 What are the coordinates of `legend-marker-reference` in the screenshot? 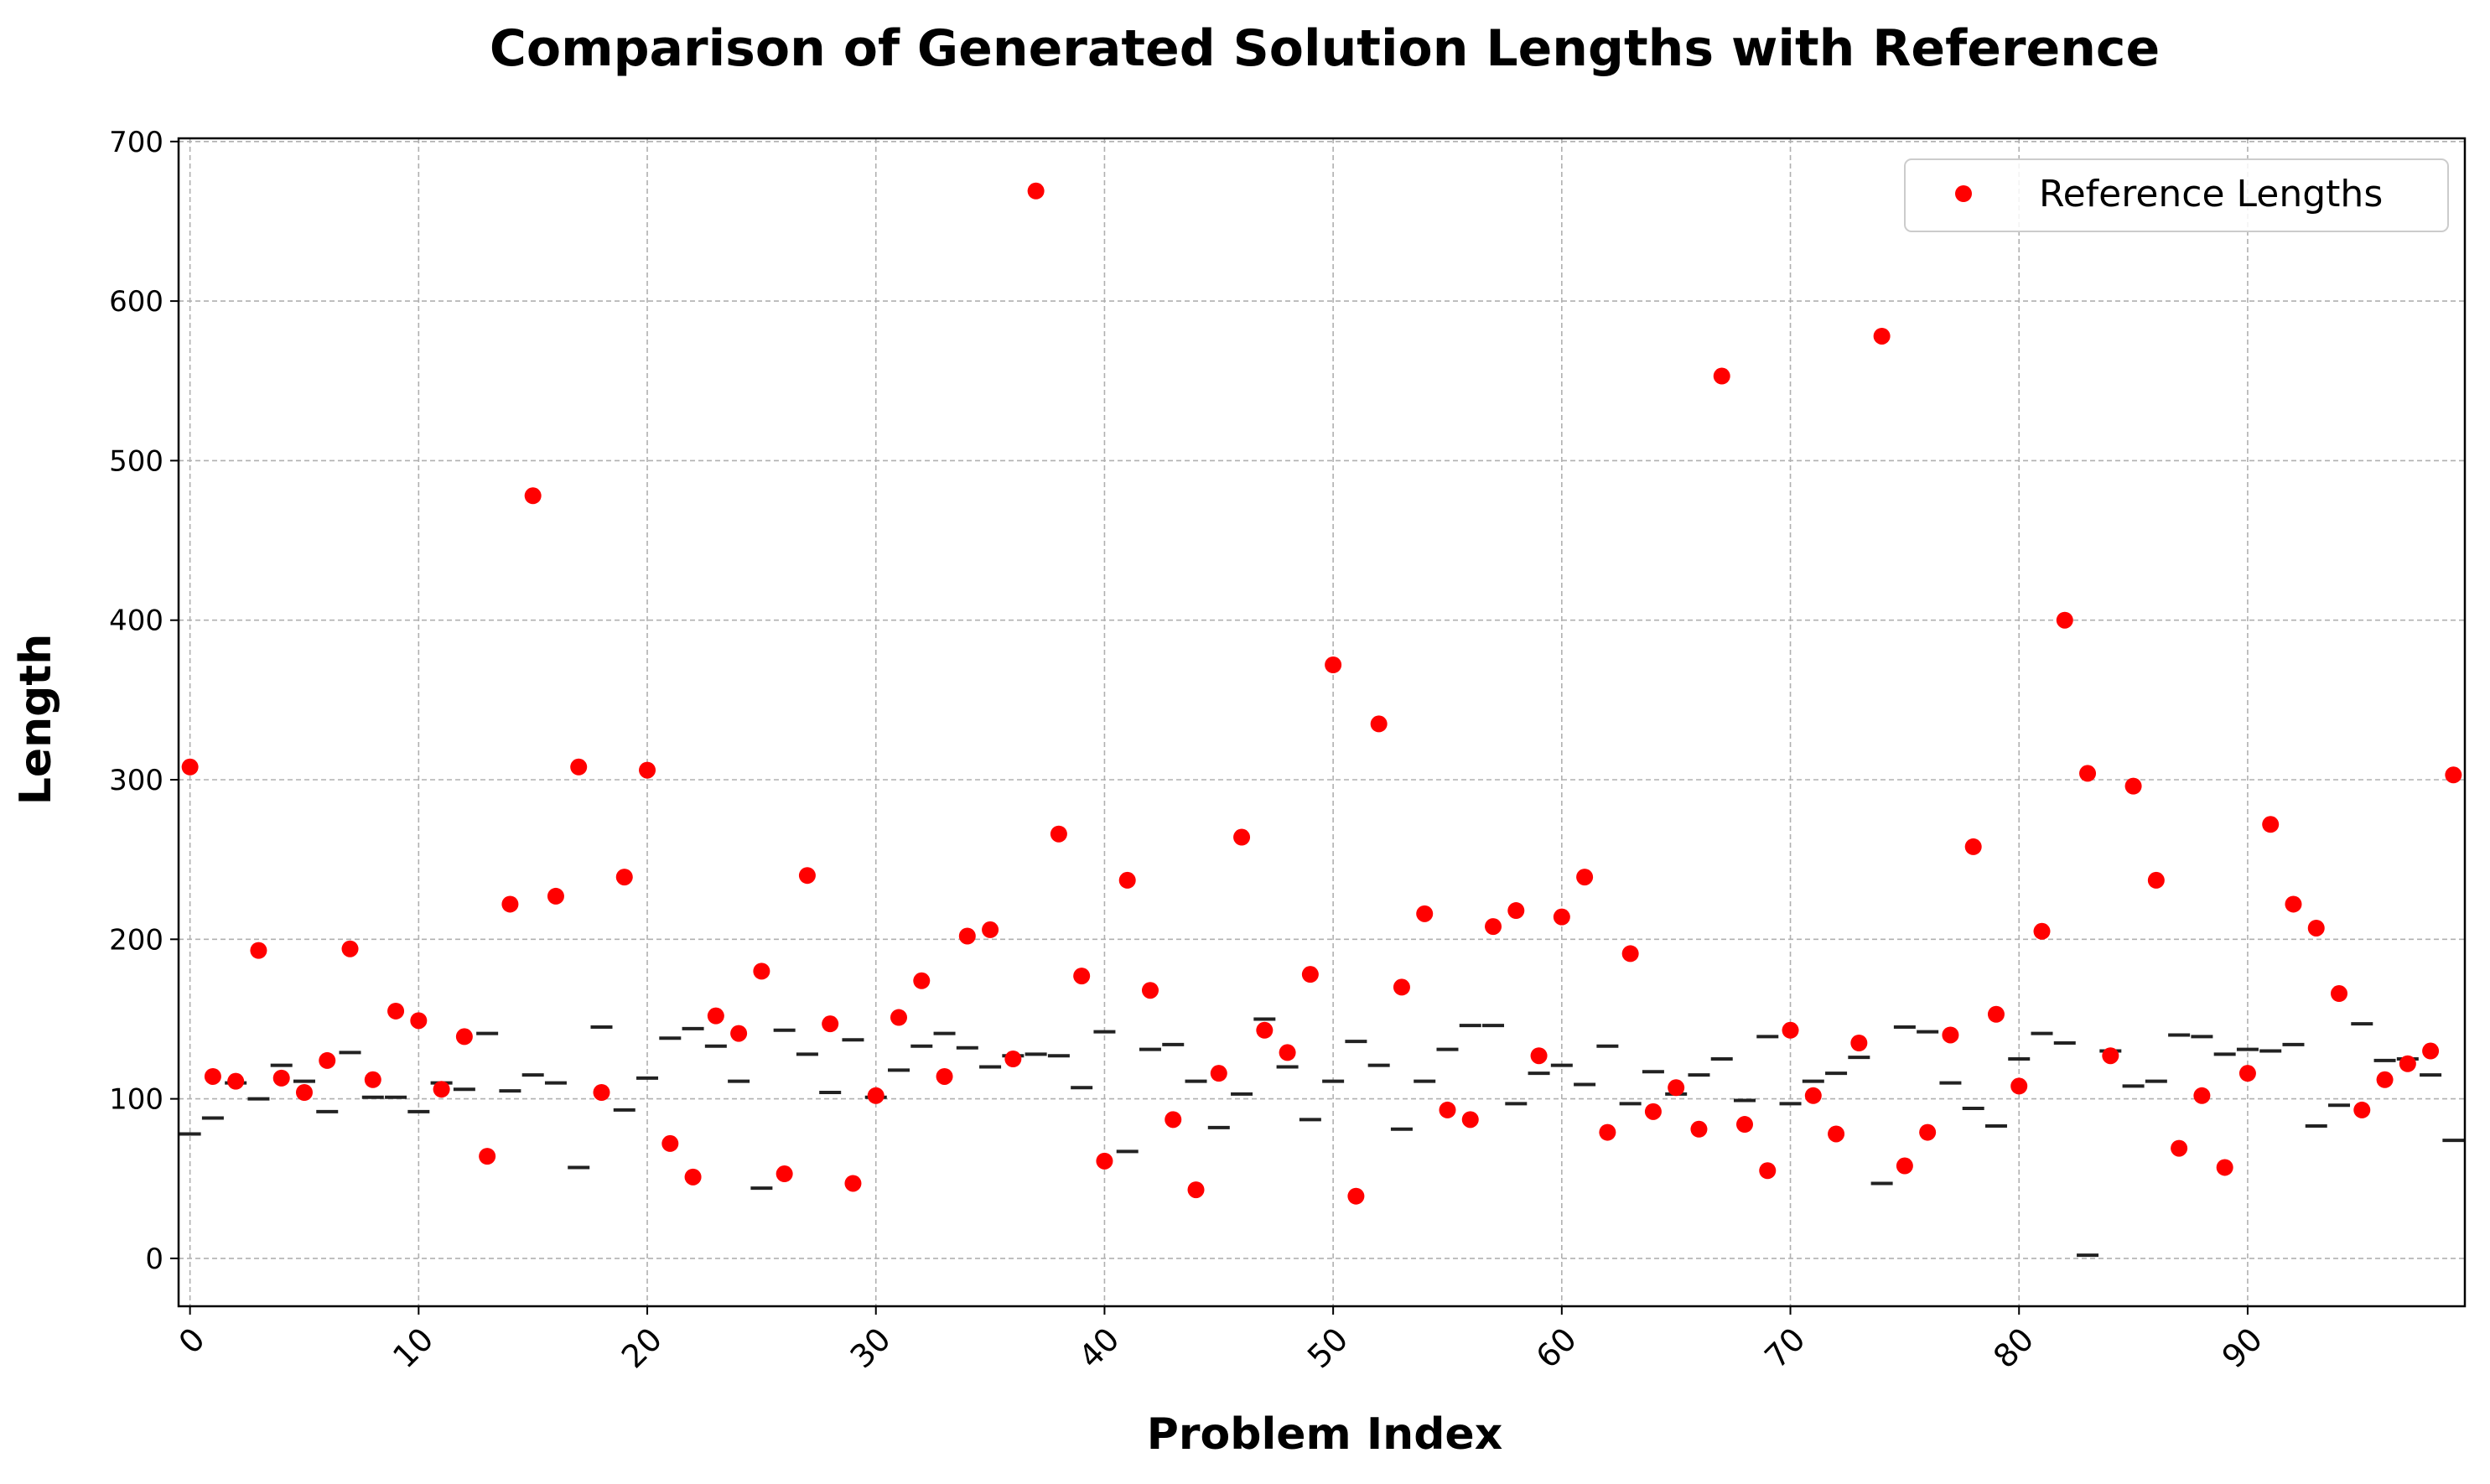 It's located at (1963, 193).